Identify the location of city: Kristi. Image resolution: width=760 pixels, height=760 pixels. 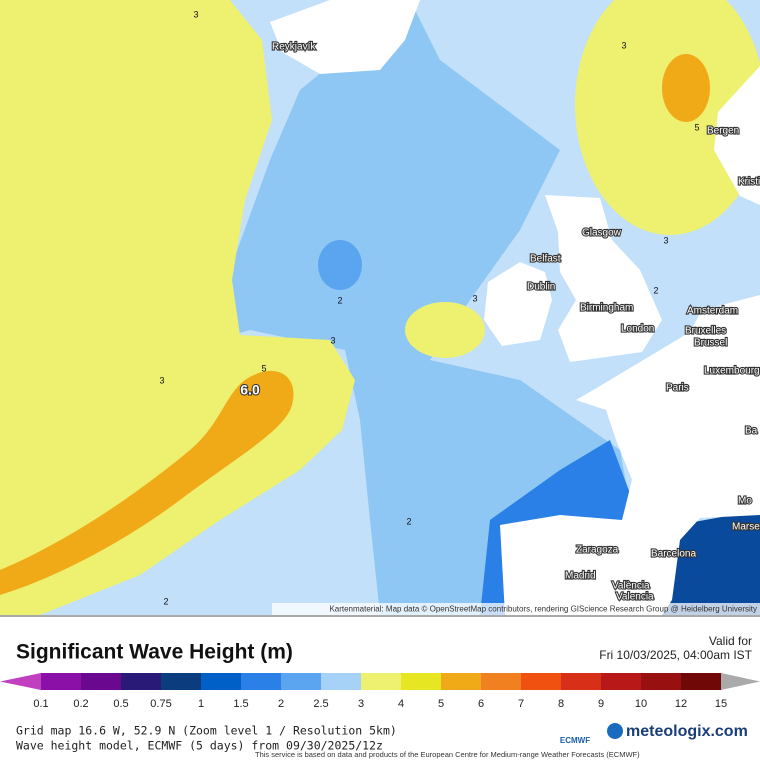
(749, 182).